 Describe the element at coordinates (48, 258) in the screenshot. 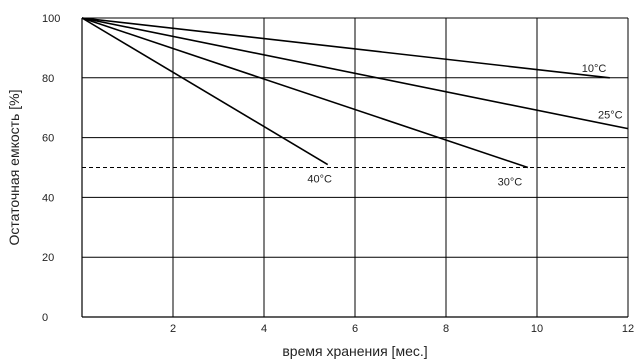

I see `y-tick-label: 20` at that location.